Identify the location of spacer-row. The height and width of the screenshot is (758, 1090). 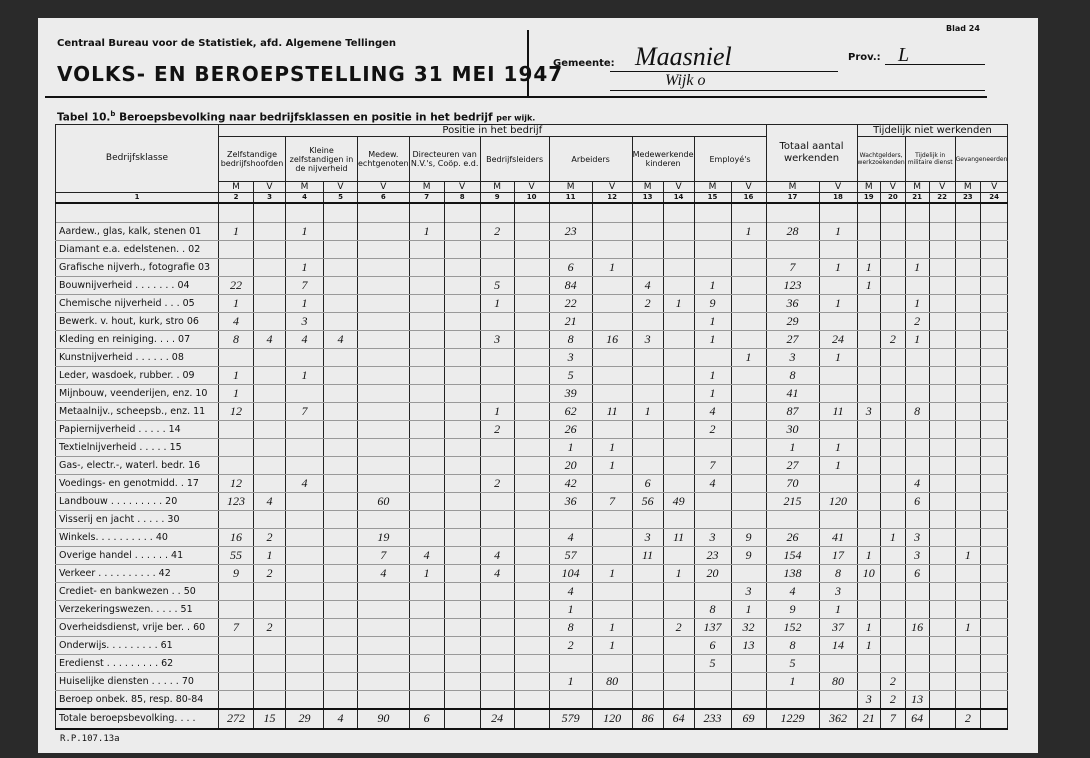
(532, 212).